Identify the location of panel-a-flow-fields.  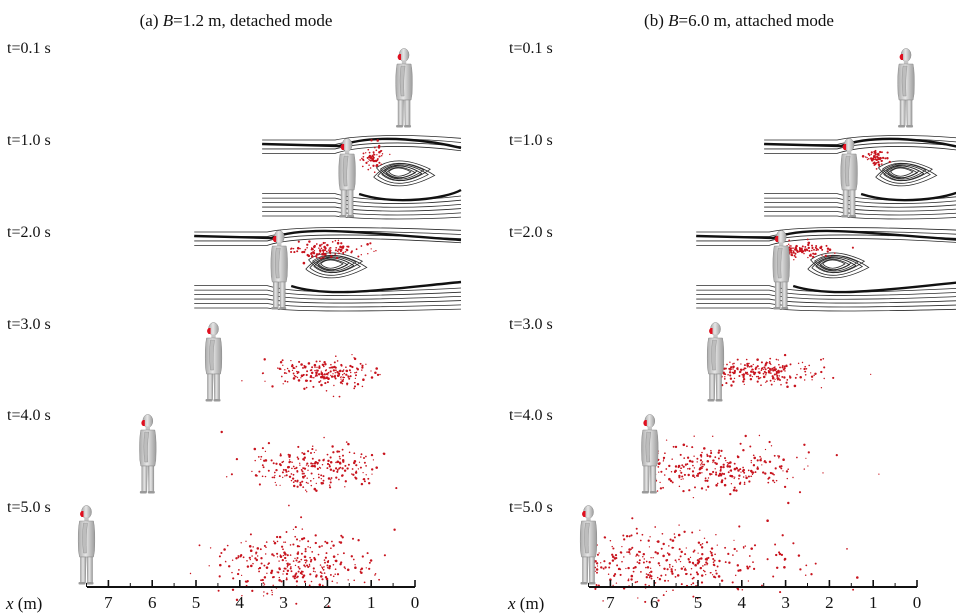
(328, 223).